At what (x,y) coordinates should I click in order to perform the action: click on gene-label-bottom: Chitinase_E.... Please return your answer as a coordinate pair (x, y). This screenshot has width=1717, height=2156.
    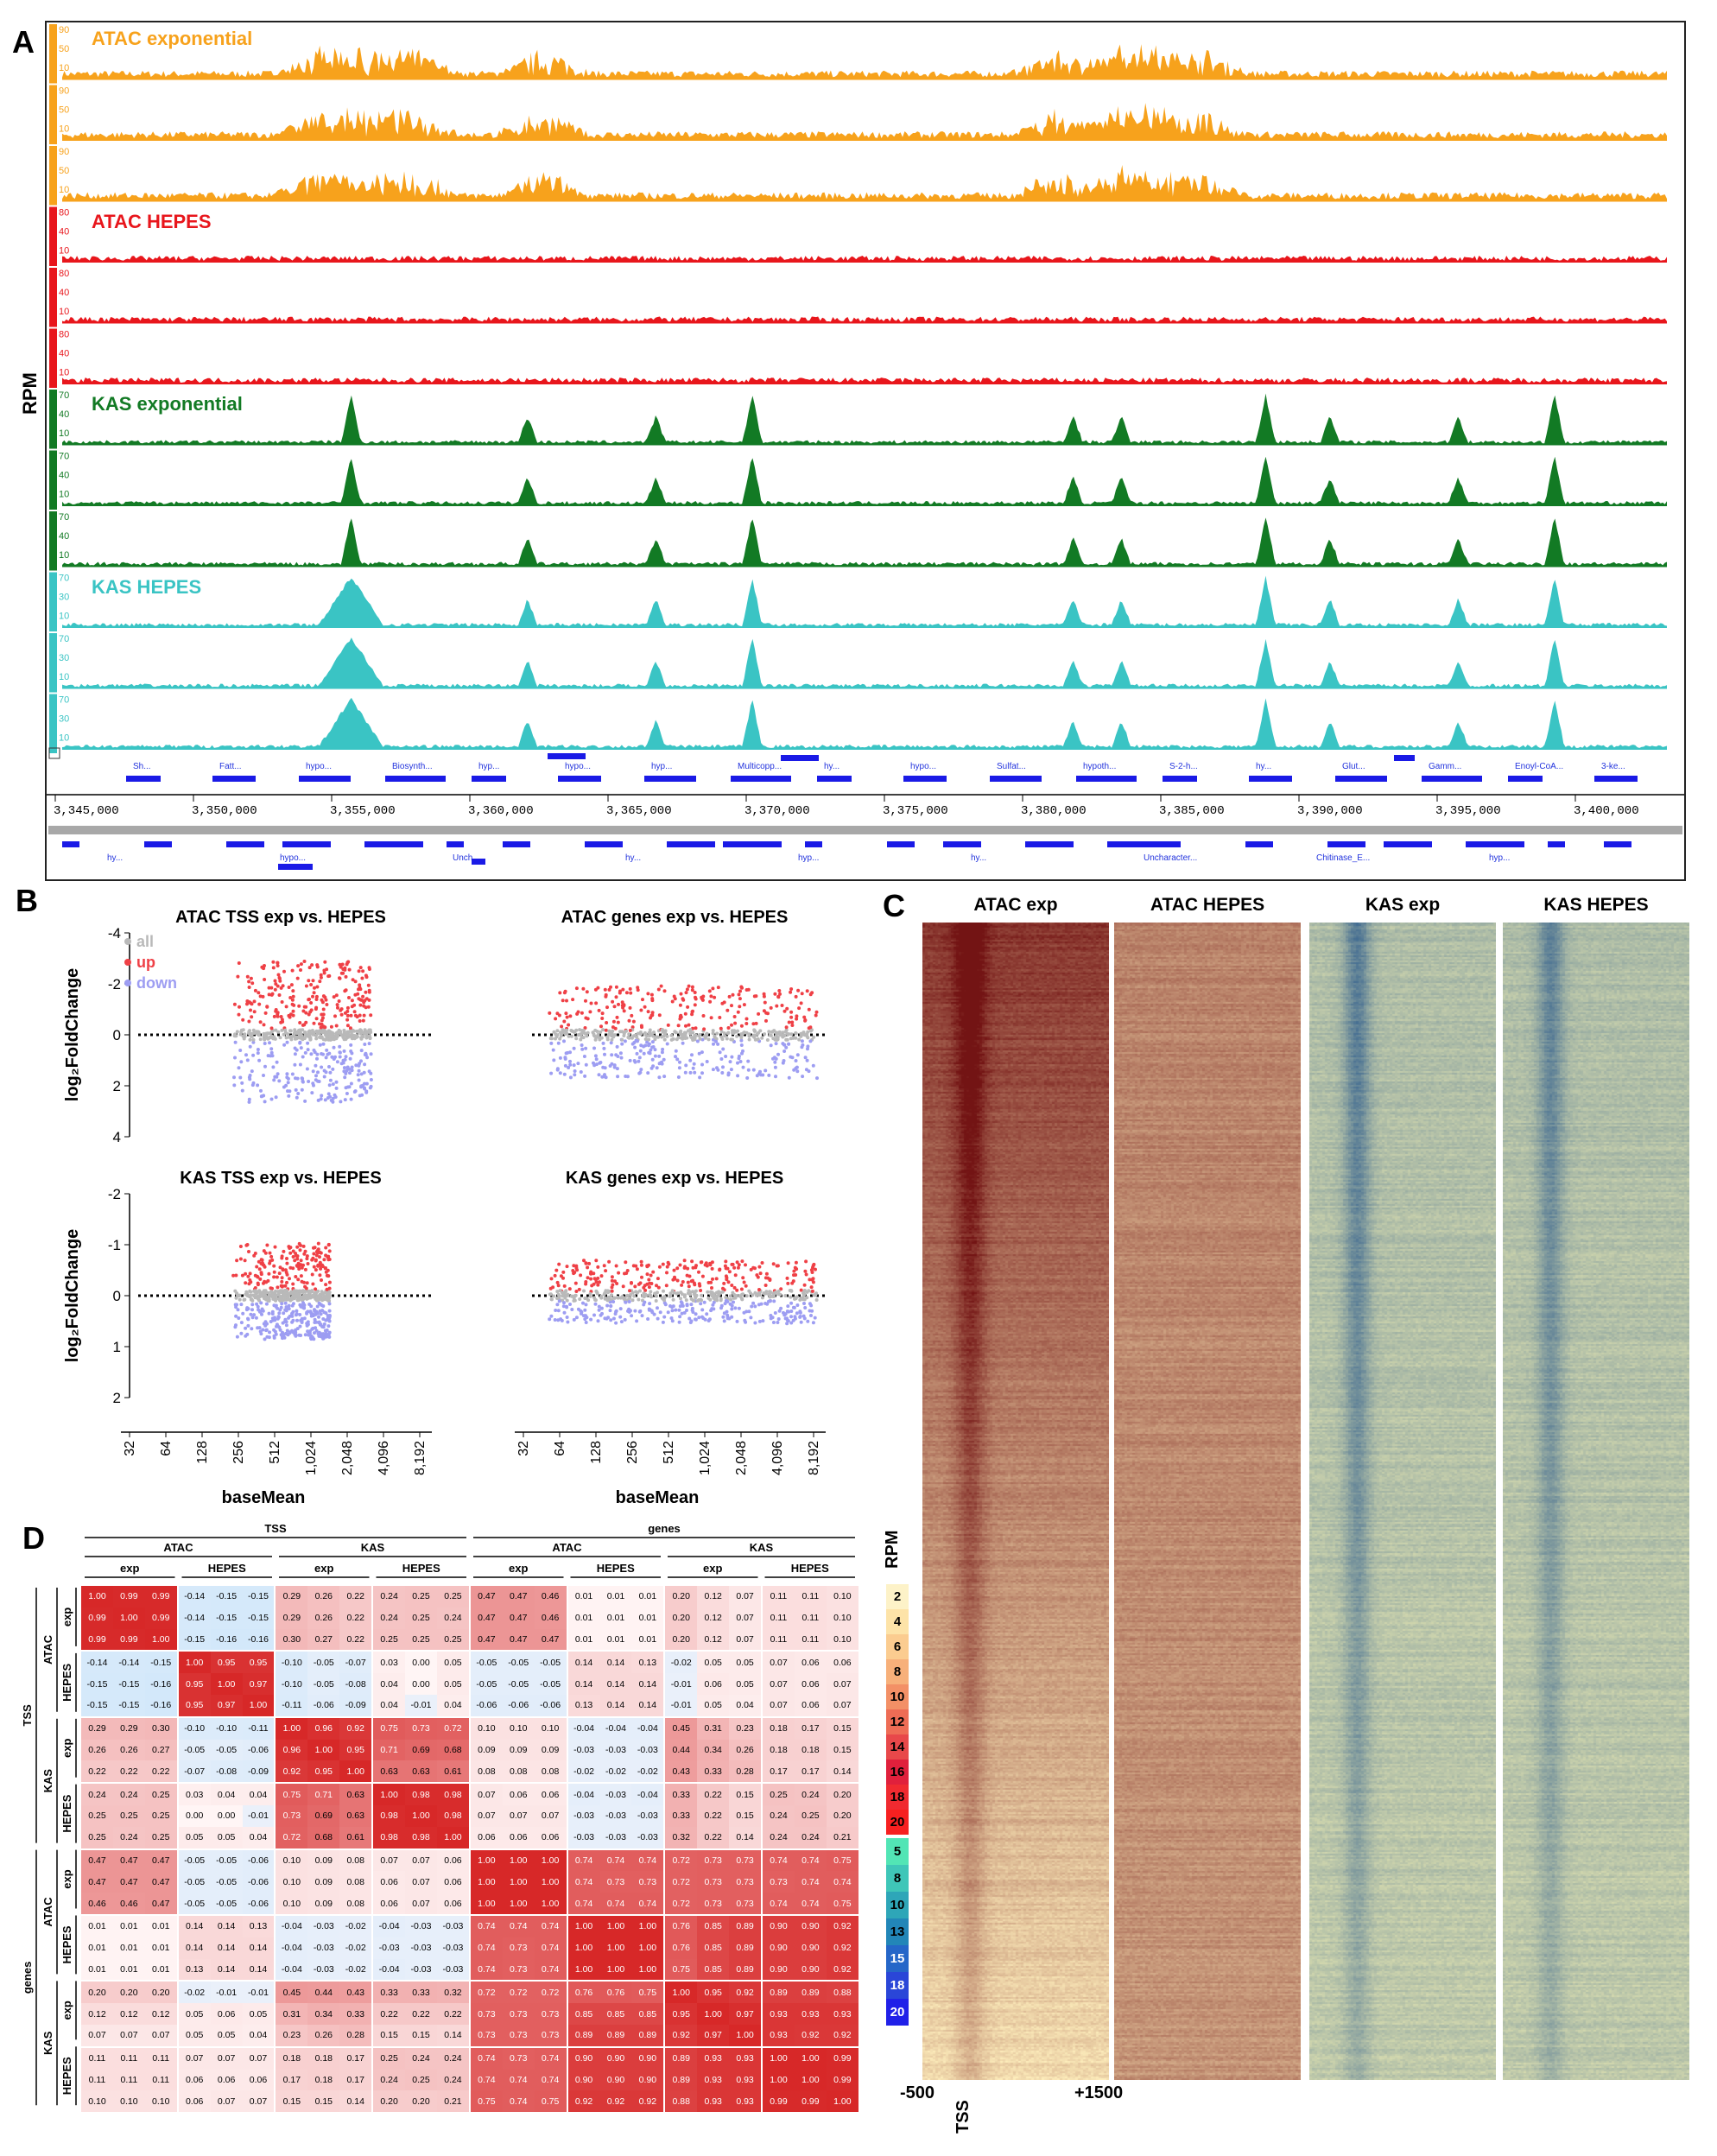
    Looking at the image, I should click on (1343, 858).